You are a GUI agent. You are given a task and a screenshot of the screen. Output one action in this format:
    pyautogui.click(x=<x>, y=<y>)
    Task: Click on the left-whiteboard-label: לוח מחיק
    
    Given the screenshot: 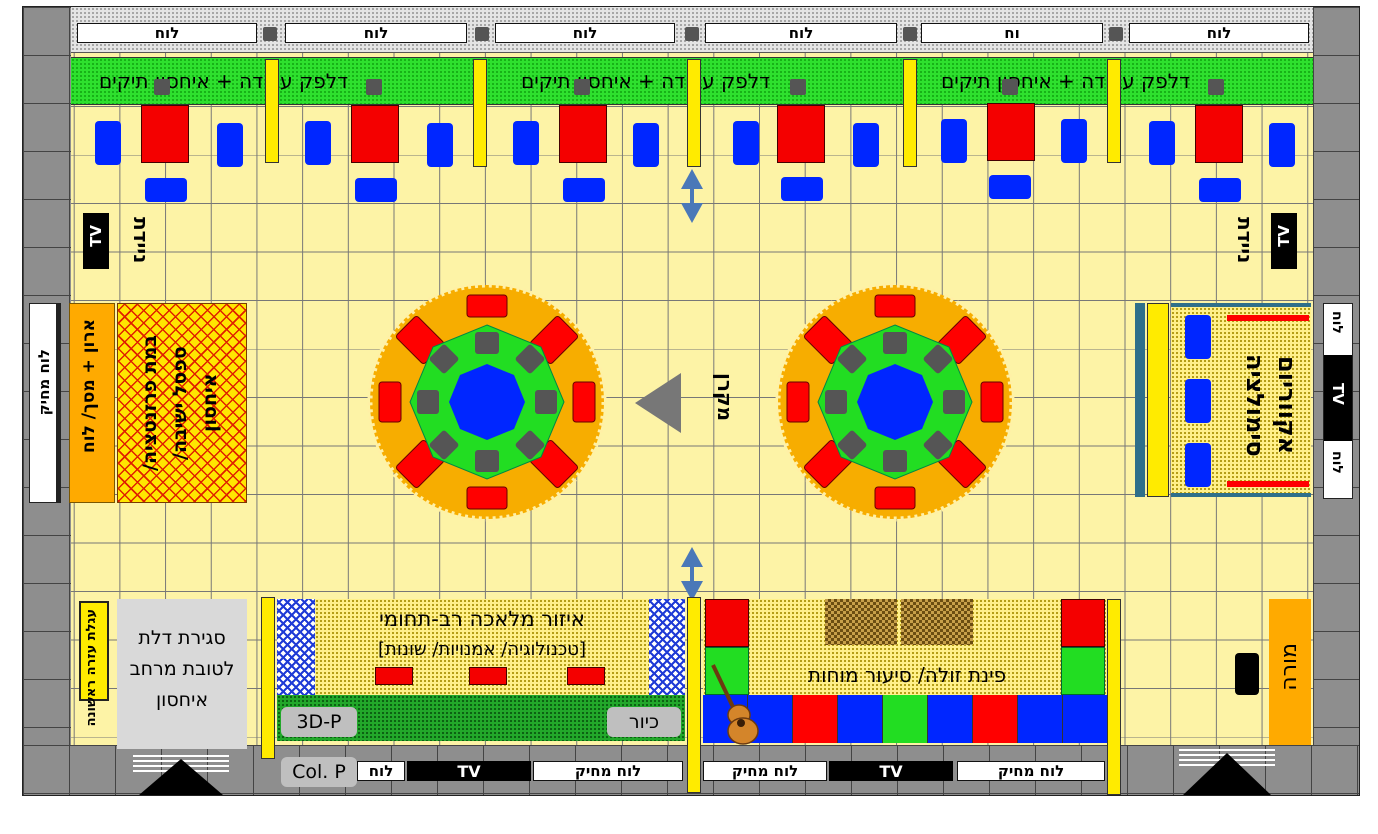 What is the action you would take?
    pyautogui.click(x=44, y=382)
    